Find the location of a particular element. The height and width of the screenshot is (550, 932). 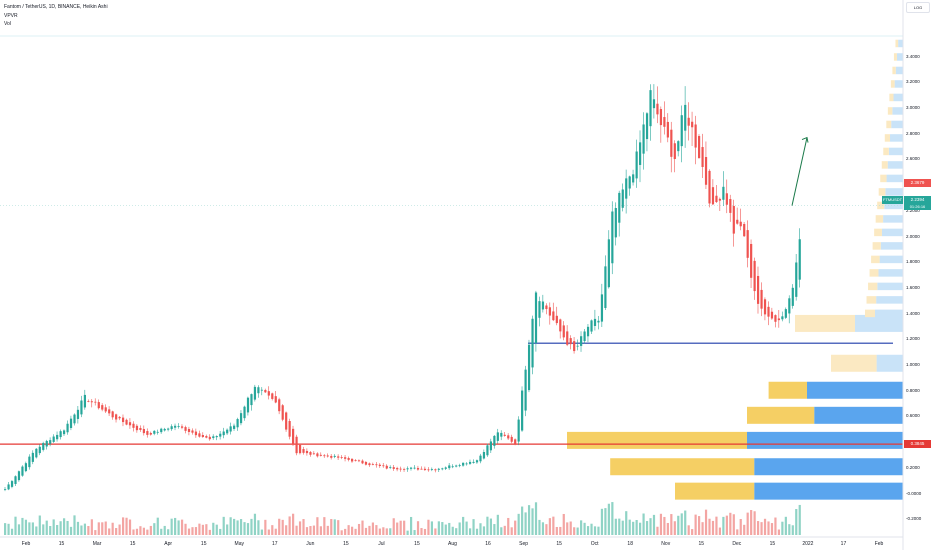

volume-profile-up is located at coordinates (855, 390).